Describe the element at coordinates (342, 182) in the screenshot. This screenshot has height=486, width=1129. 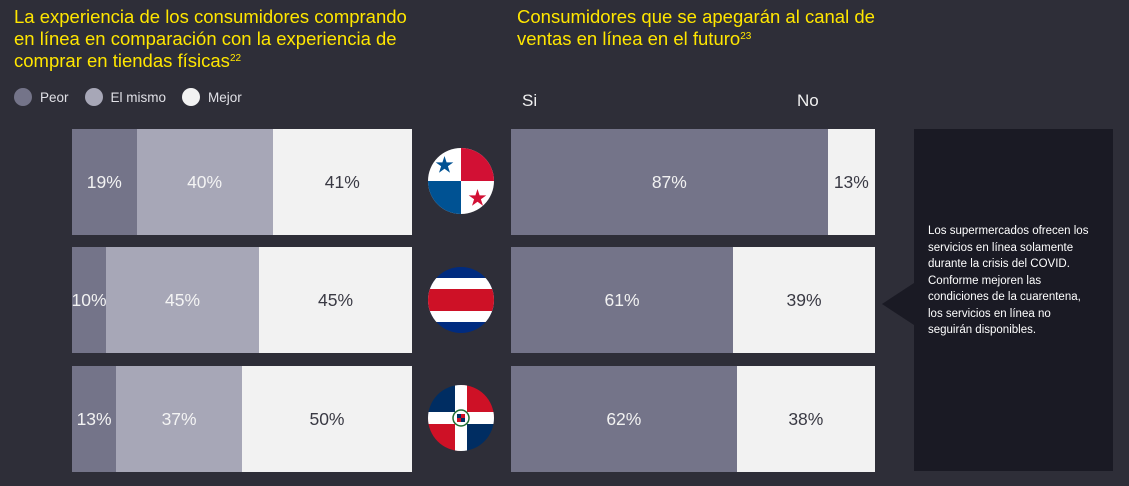
I see `left-segment-mejor: 41%` at that location.